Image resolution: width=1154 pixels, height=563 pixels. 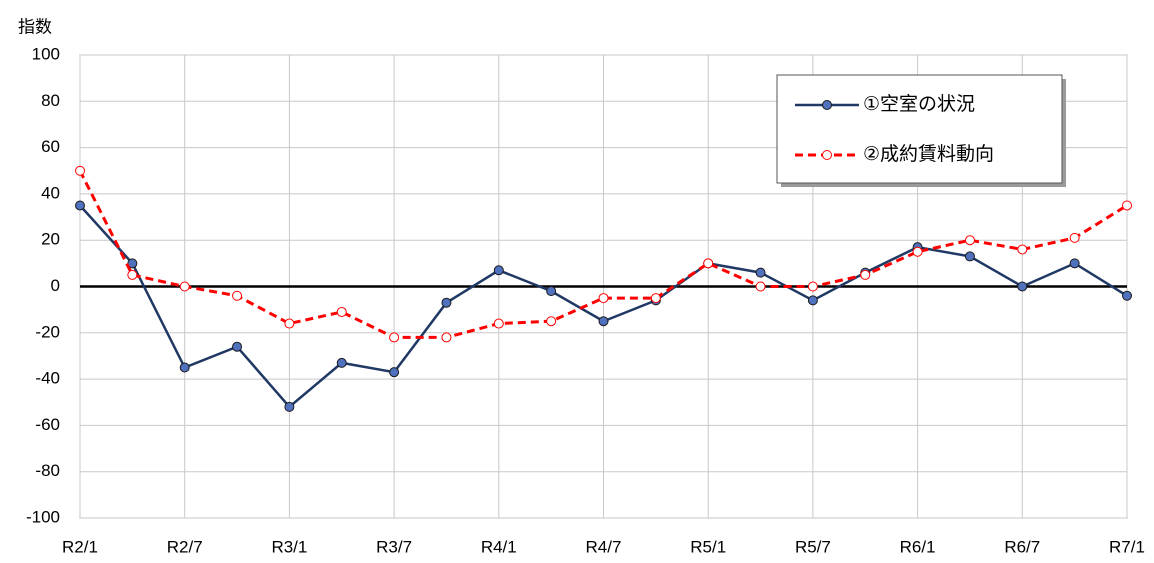 I want to click on x-tick-label: R2/7, so click(x=185, y=546).